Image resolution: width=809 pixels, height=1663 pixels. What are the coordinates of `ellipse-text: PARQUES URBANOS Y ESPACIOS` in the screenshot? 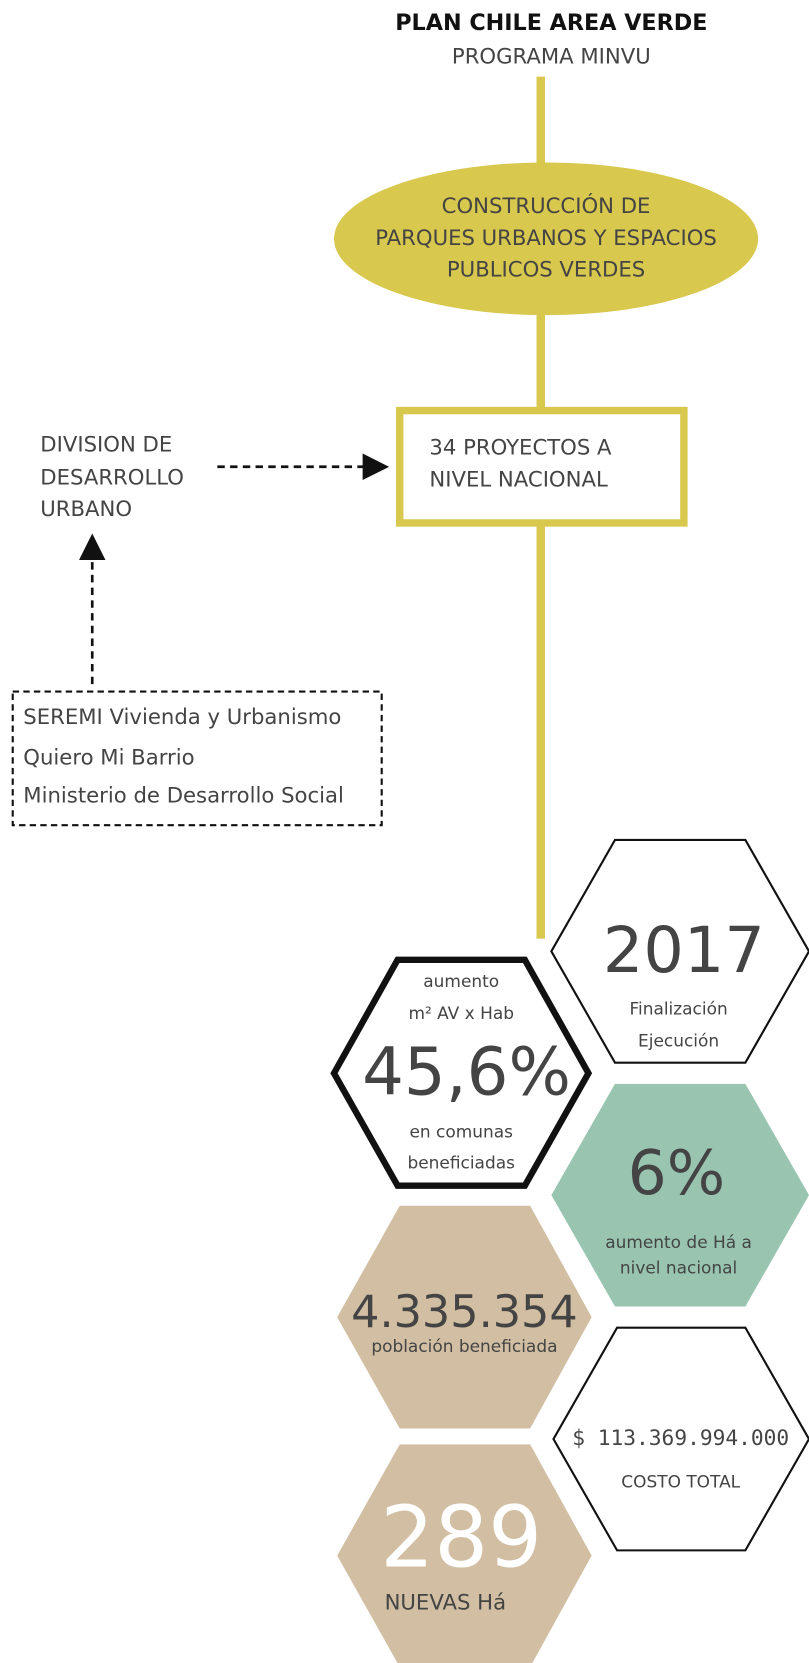 It's located at (546, 237).